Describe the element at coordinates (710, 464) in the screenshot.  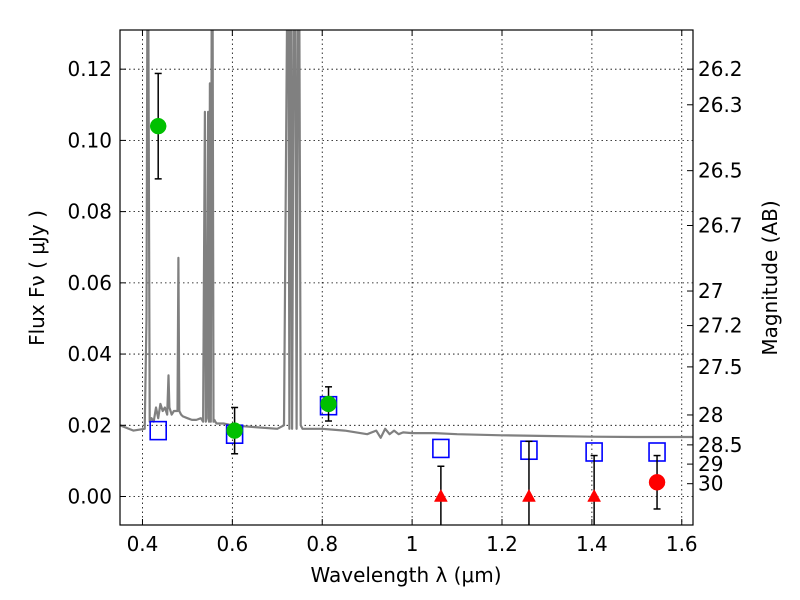
I see `y2-tick-label: 29` at that location.